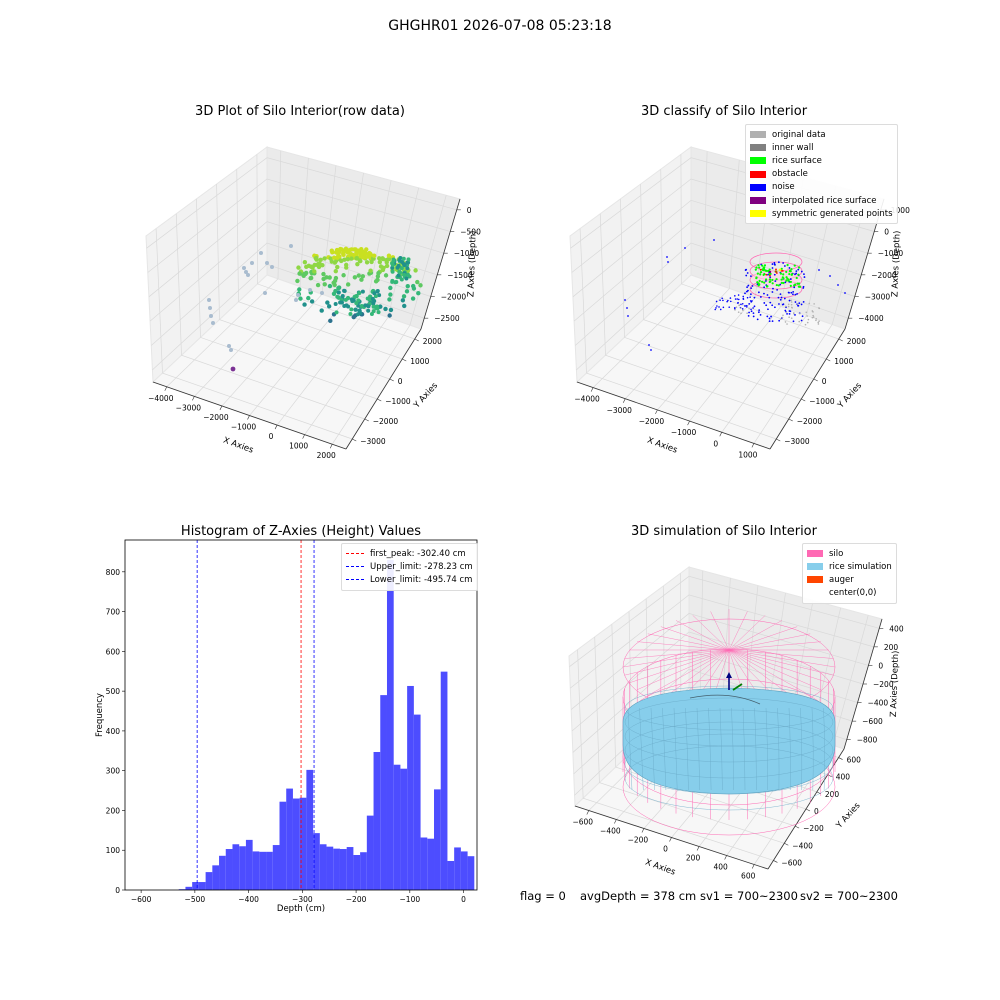 Image resolution: width=1000 pixels, height=1000 pixels. Describe the element at coordinates (389, 320) in the screenshot. I see `x-gridline` at that location.